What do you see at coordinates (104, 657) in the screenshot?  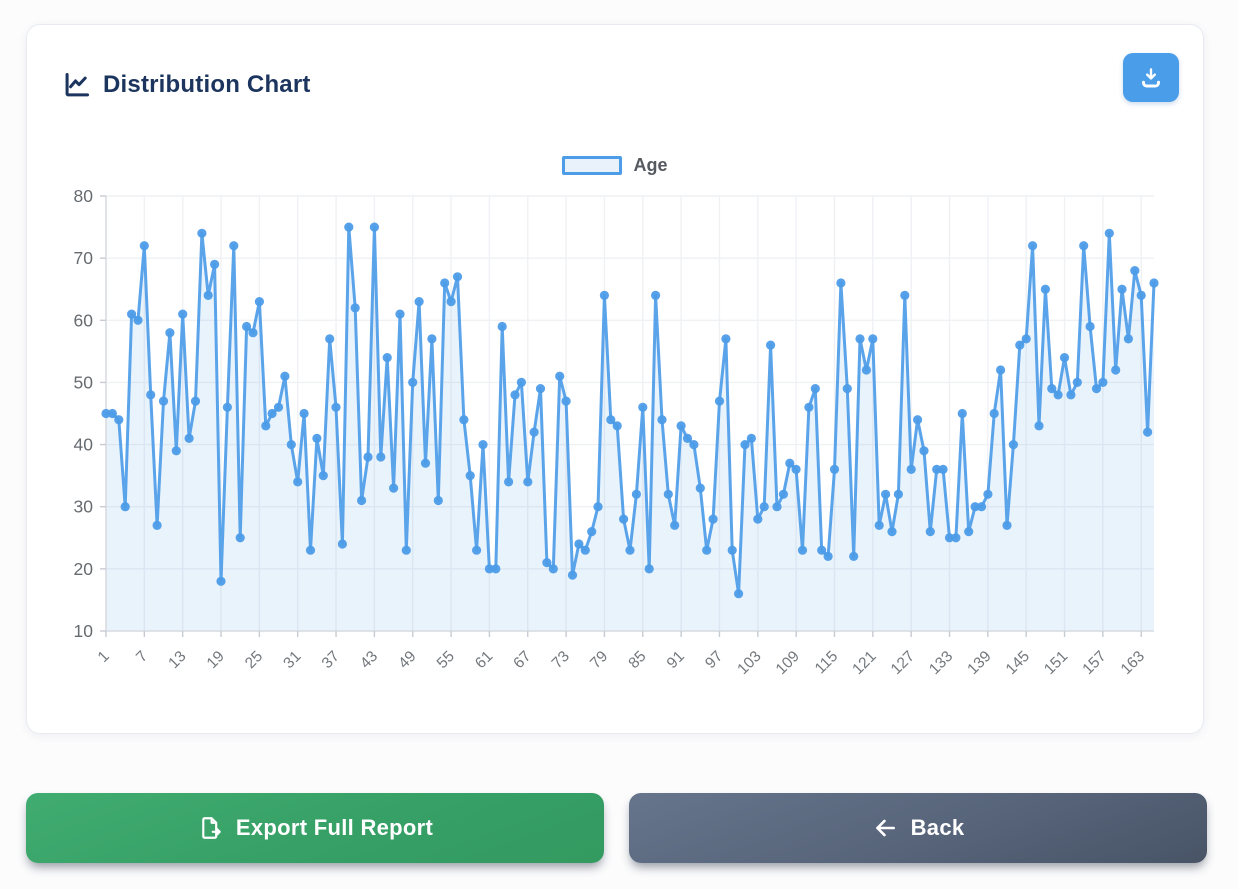 I see `svg-text: 1` at bounding box center [104, 657].